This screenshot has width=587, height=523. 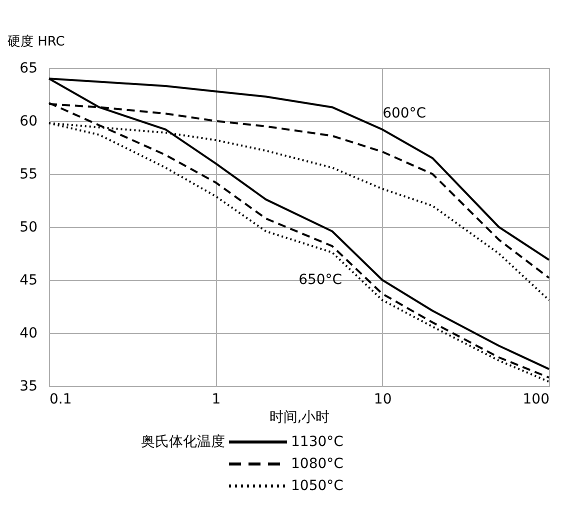 I want to click on legend-label: 1130°C, so click(x=317, y=442).